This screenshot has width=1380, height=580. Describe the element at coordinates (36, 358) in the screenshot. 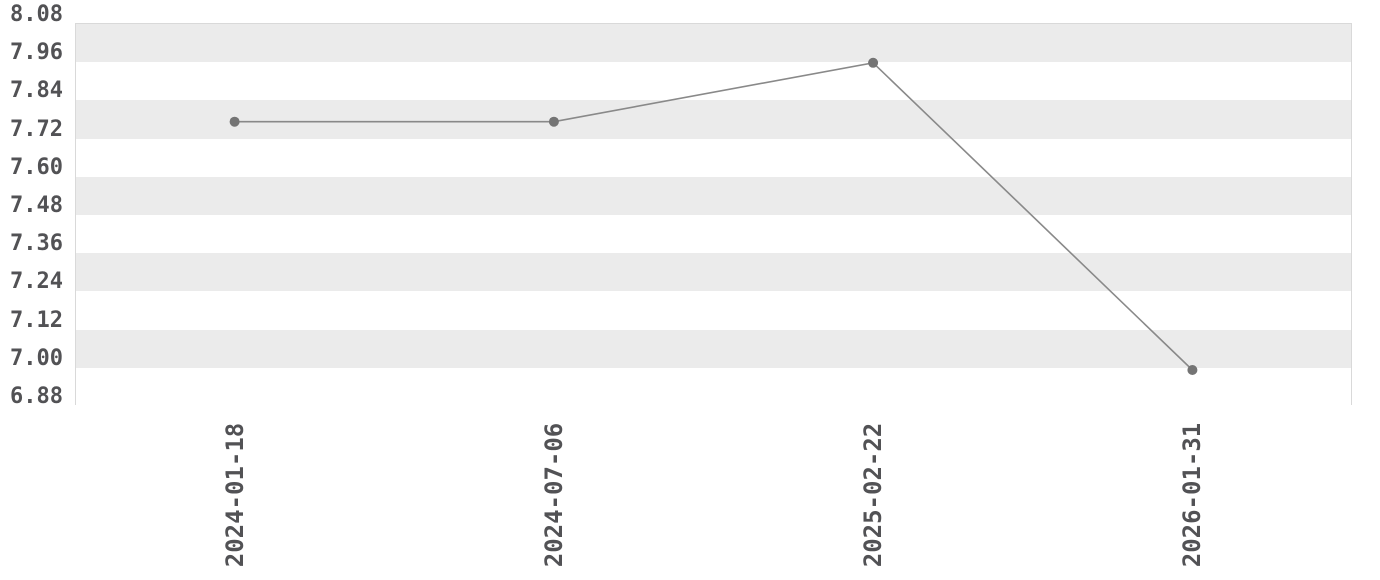

I see `y-axis-tick-label: 7.00` at that location.